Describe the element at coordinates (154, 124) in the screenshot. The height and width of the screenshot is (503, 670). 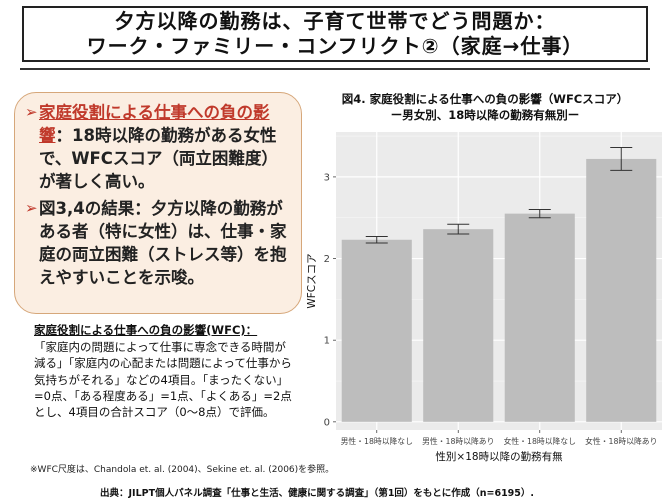
I see `bullet-1-highlight: 家庭役割による仕事への負の影響` at that location.